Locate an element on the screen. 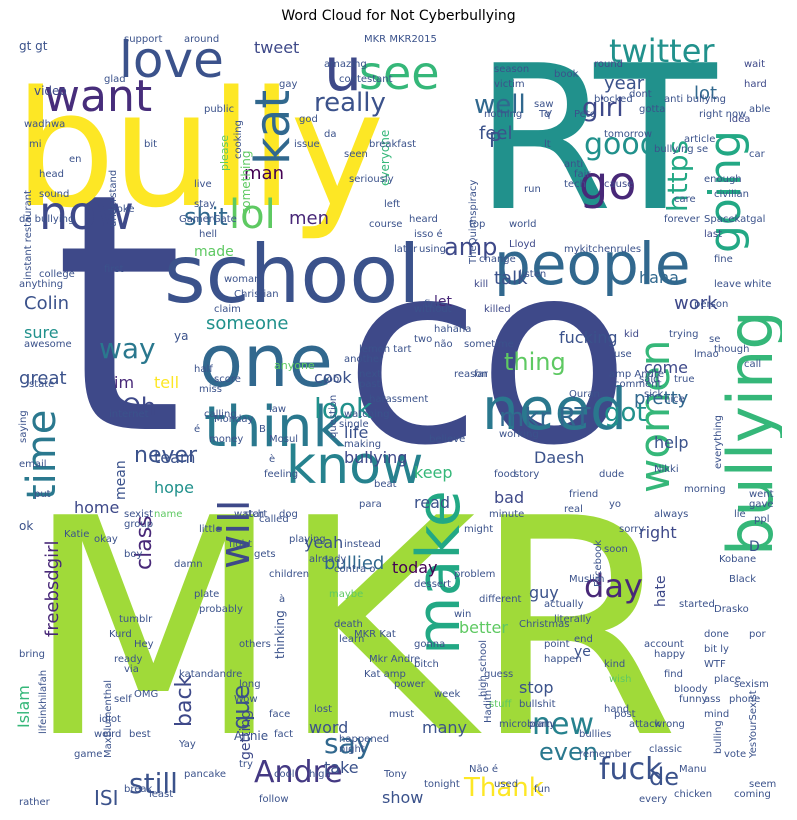 Image resolution: width=797 pixels, height=820 pixels. cloud-word: kill is located at coordinates (481, 284).